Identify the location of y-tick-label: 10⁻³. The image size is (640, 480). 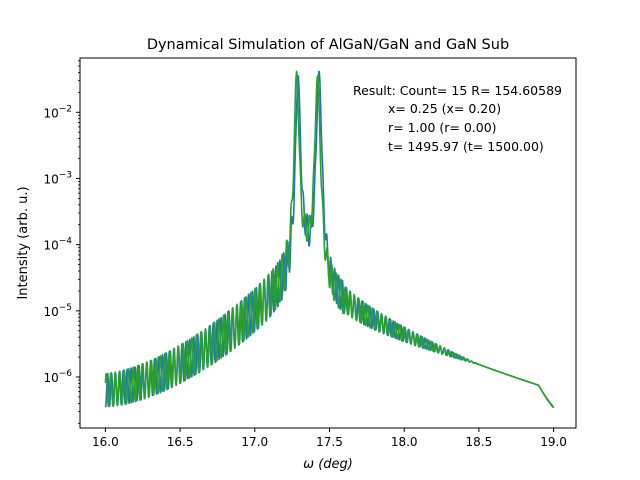
(57, 178).